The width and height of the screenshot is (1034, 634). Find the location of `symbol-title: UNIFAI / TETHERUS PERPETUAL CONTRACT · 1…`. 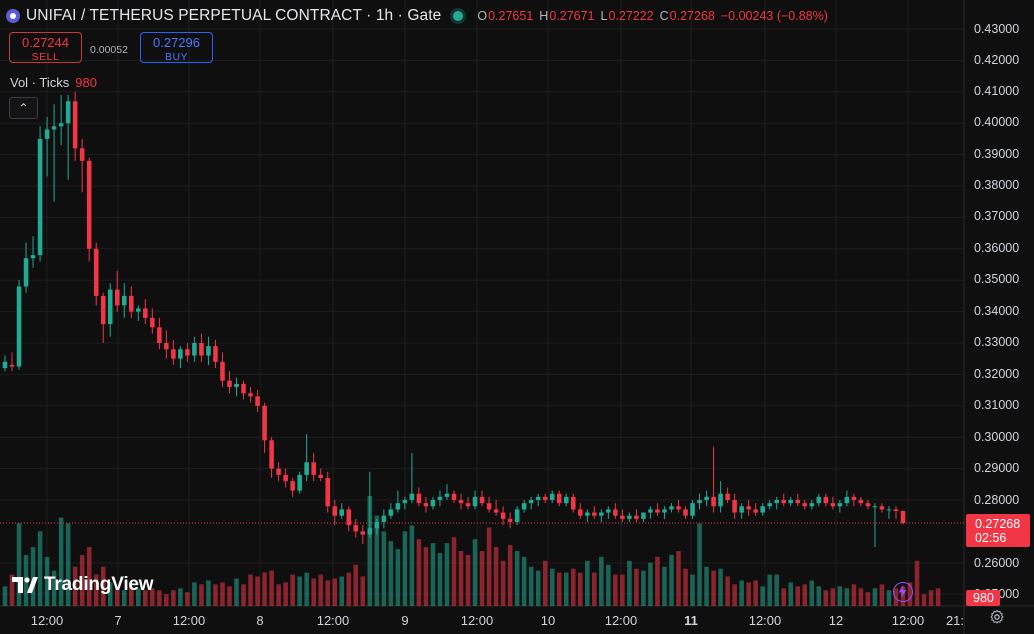

symbol-title: UNIFAI / TETHERUS PERPETUAL CONTRACT · 1… is located at coordinates (234, 15).